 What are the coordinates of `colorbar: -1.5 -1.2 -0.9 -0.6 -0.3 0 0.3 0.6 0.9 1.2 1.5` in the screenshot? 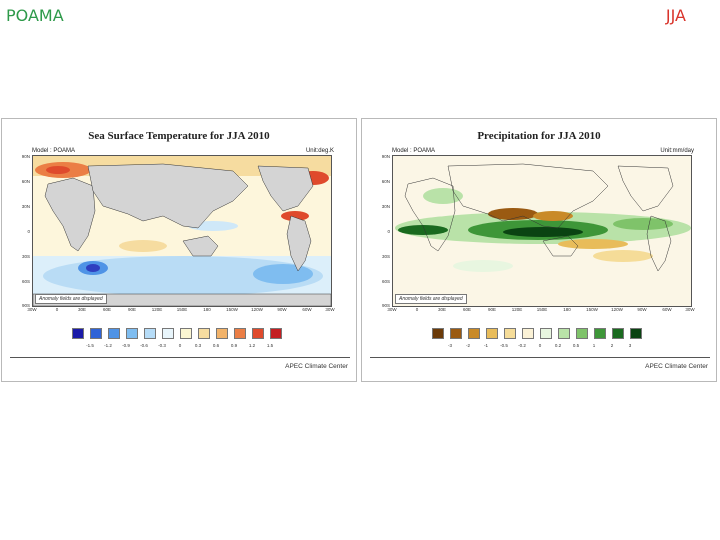 It's located at (179, 338).